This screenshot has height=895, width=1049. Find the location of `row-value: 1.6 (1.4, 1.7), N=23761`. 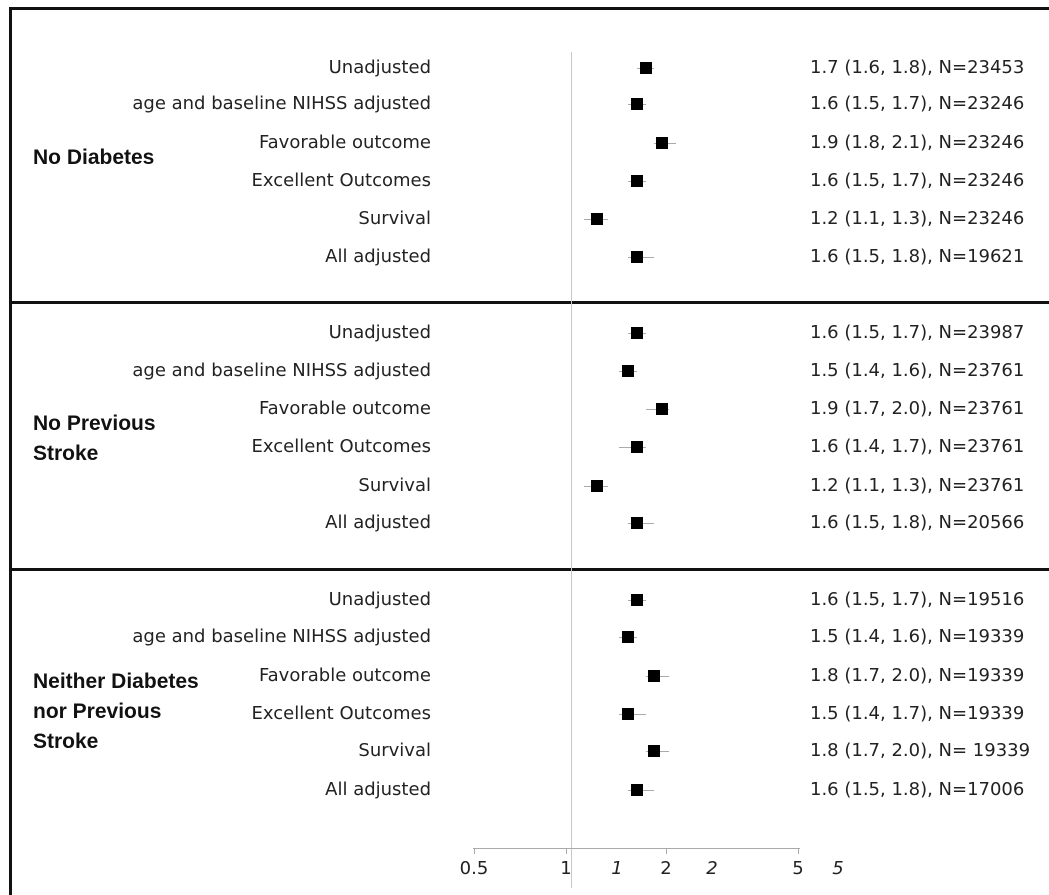

row-value: 1.6 (1.4, 1.7), N=23761 is located at coordinates (917, 446).